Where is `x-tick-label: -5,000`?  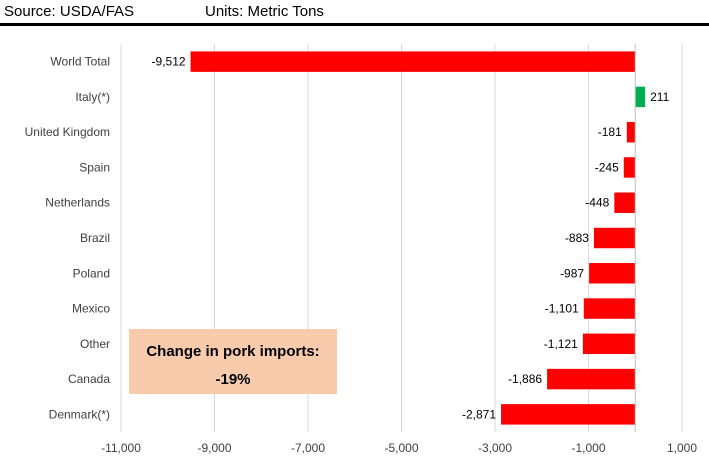 x-tick-label: -5,000 is located at coordinates (401, 448).